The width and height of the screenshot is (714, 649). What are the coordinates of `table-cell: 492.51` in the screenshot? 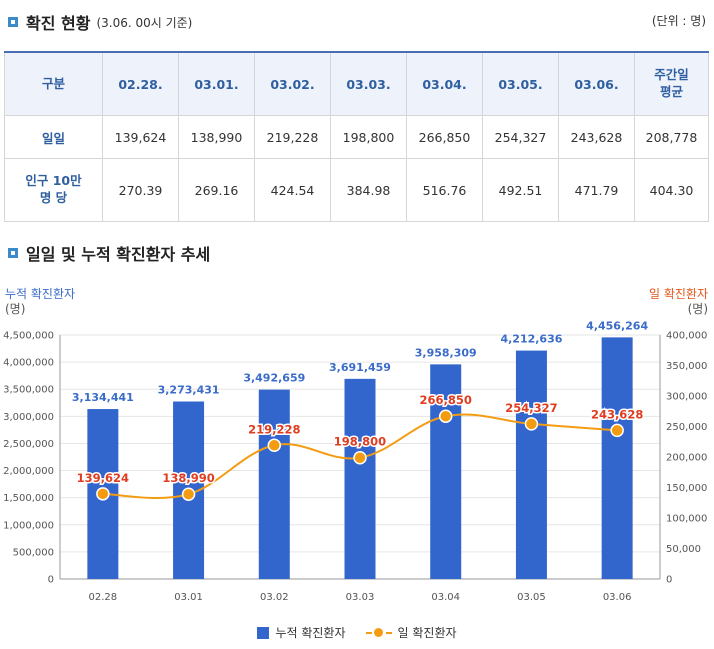 It's located at (520, 190).